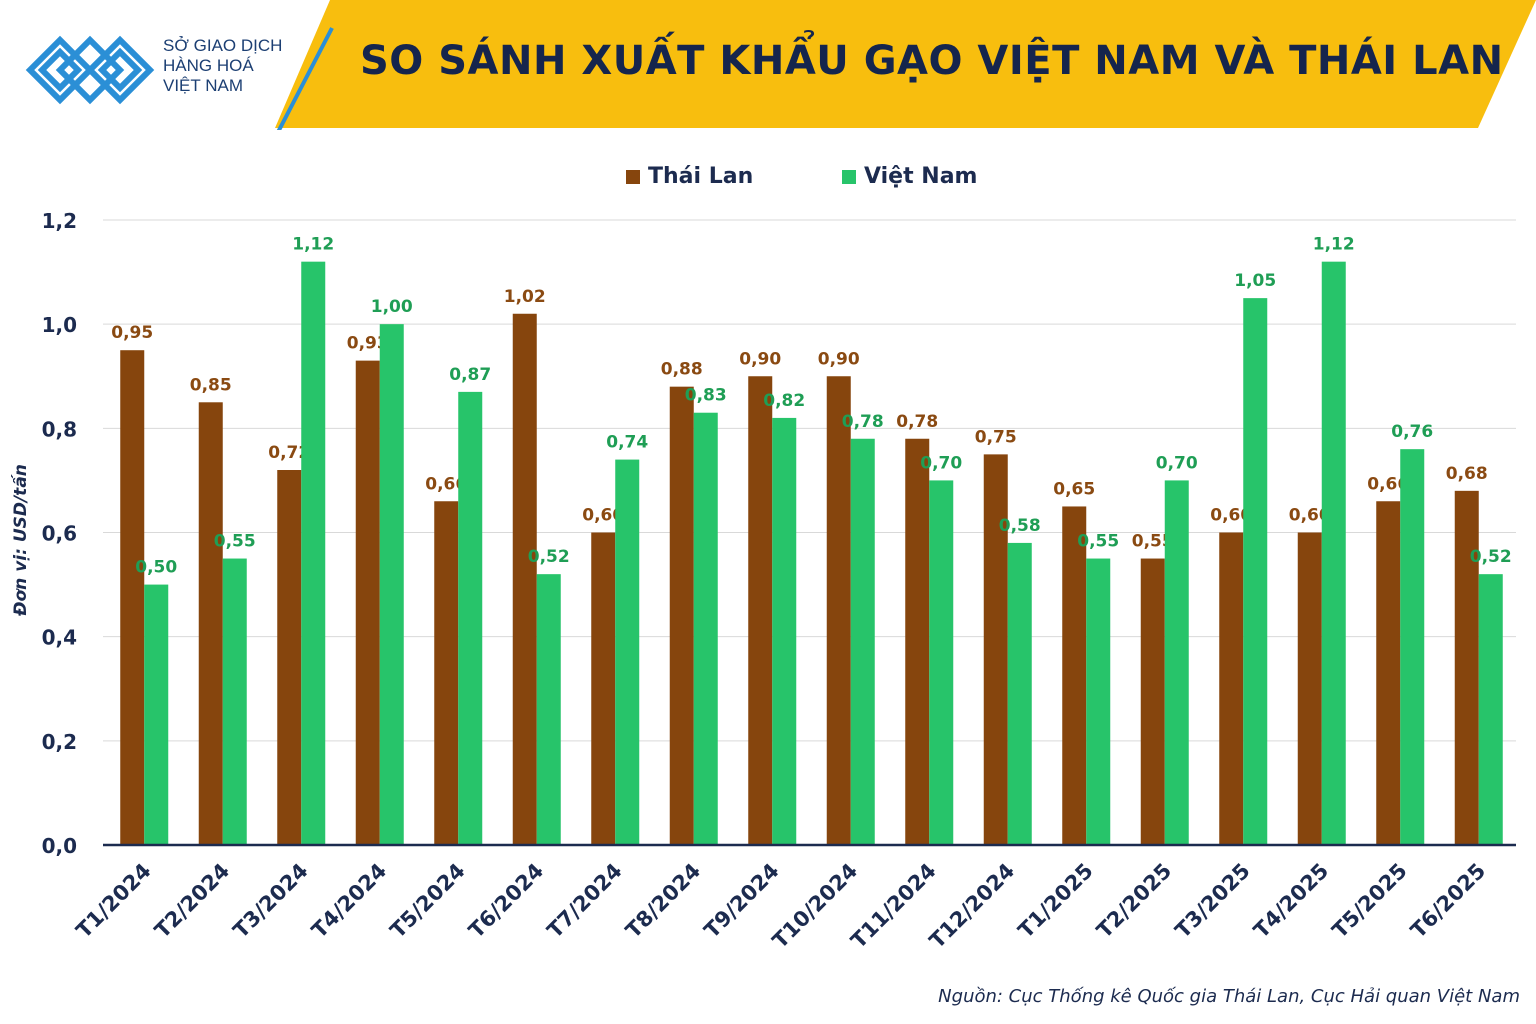 This screenshot has width=1536, height=1024. I want to click on logo-text: SỞ GIAO DỊCH HÀNG HOÁ VIỆT NAM, so click(222, 66).